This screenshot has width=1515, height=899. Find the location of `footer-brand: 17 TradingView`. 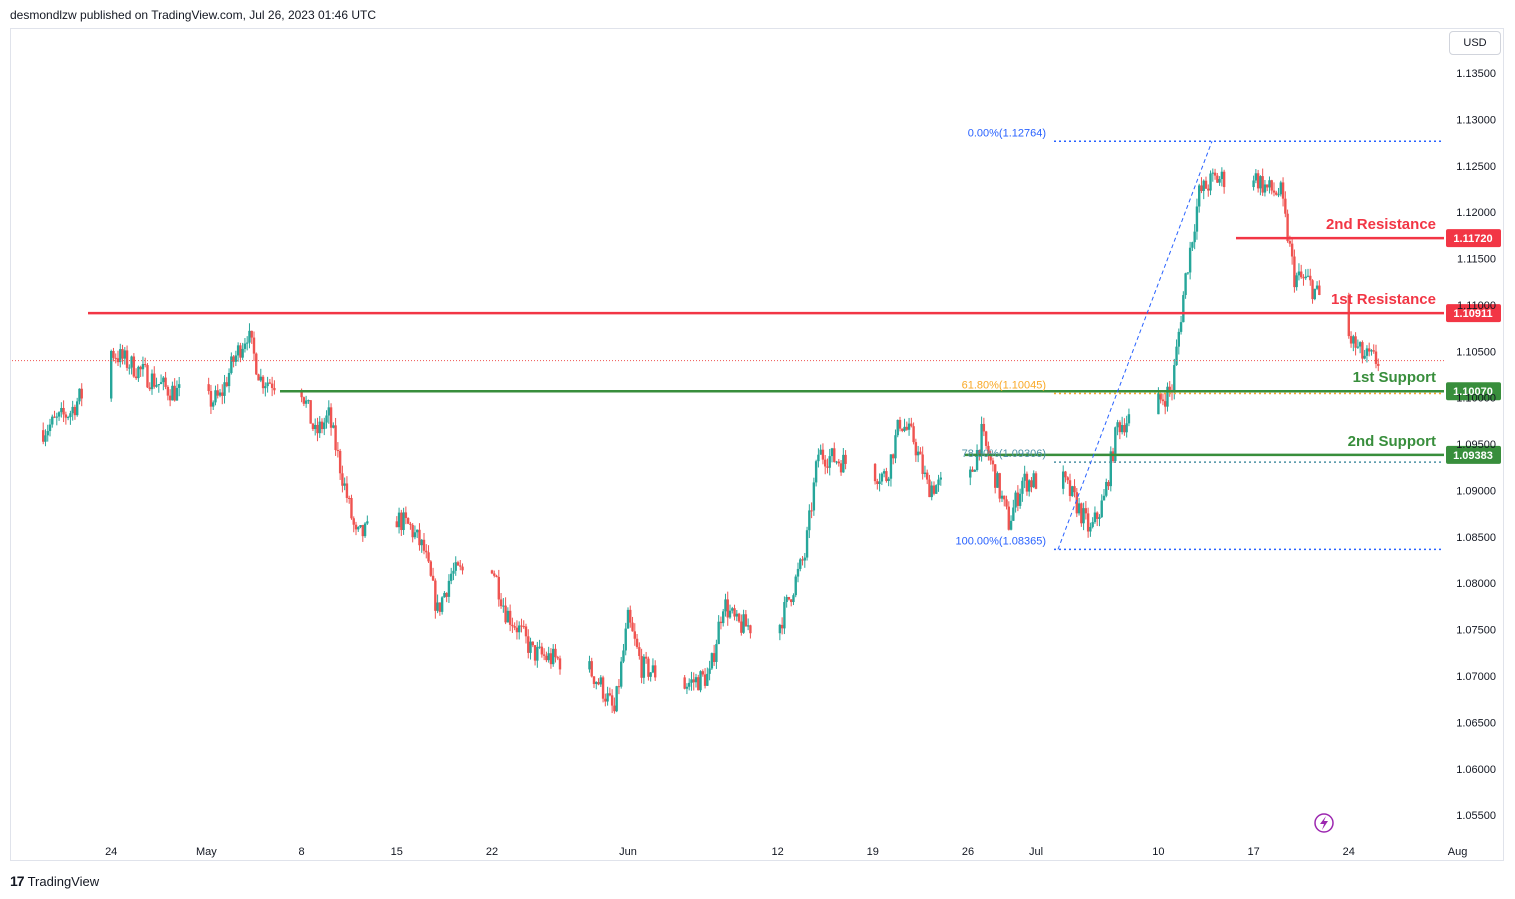

footer-brand: 17 TradingView is located at coordinates (54, 881).